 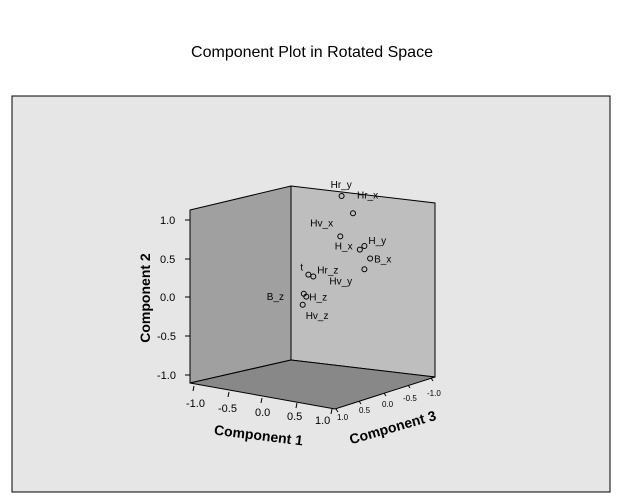 What do you see at coordinates (322, 421) in the screenshot?
I see `x-tick-label: 1.0` at bounding box center [322, 421].